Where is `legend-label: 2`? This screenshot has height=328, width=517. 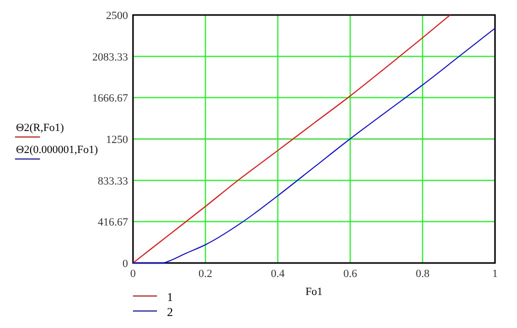
legend-label: 2 is located at coordinates (170, 312).